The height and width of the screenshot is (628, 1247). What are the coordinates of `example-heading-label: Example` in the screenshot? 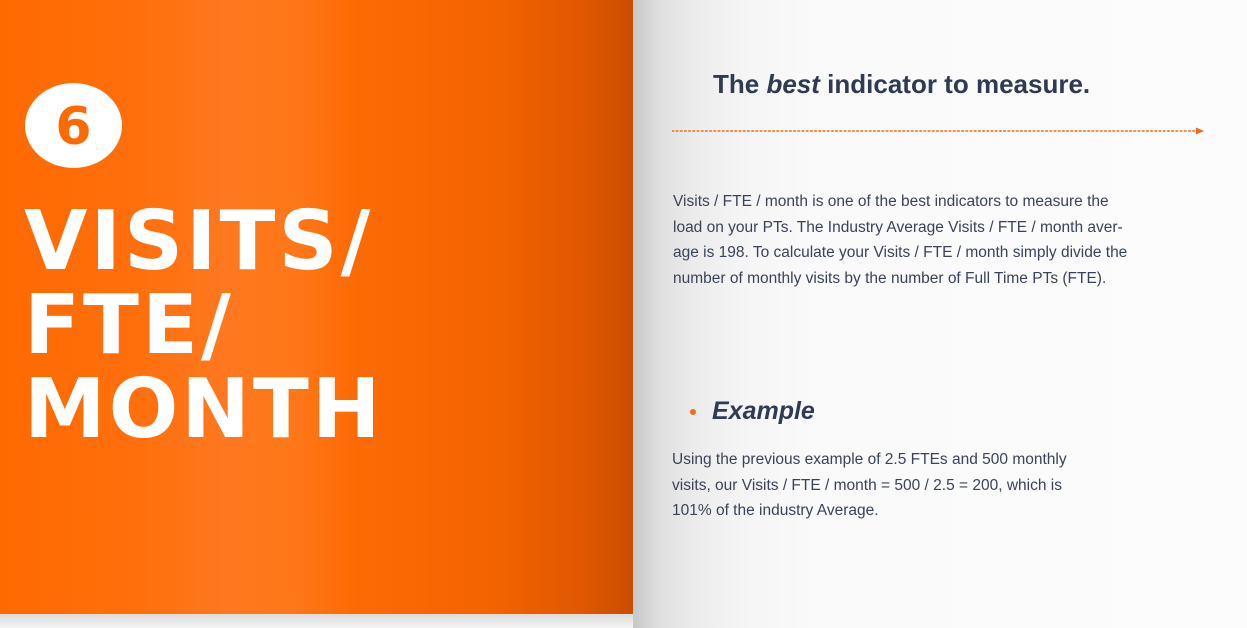 It's located at (763, 411).